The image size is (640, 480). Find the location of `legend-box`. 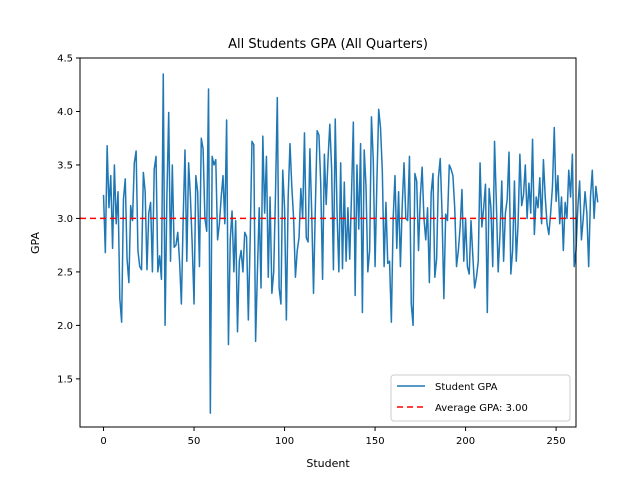

legend-box is located at coordinates (480, 398).